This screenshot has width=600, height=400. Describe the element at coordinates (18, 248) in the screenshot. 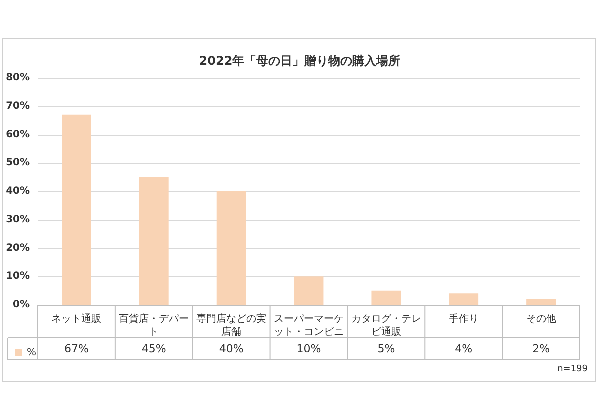

I see `y-tick-label: 20%` at that location.